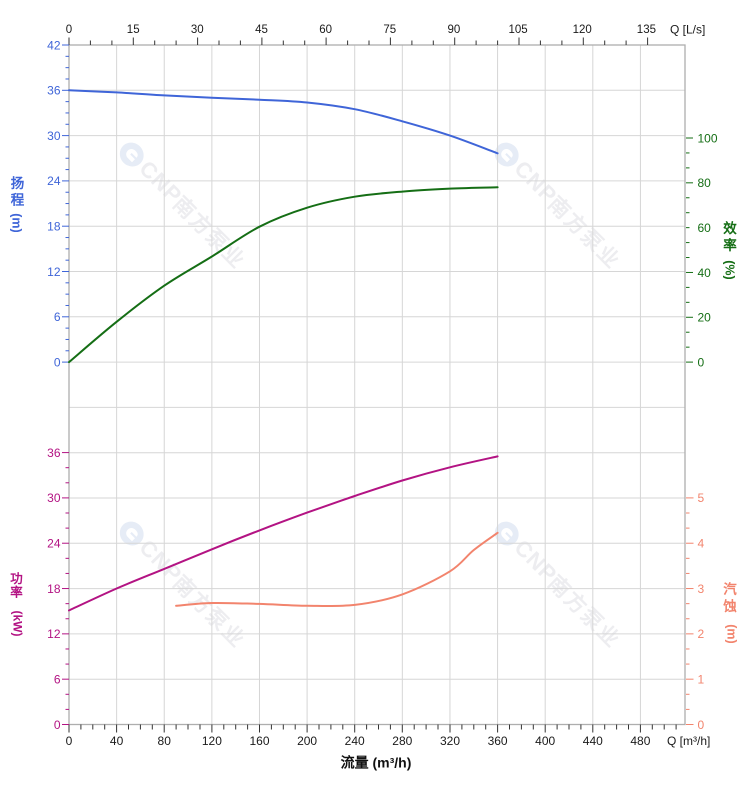  Describe the element at coordinates (730, 589) in the screenshot. I see `svg-text: 汽` at that location.